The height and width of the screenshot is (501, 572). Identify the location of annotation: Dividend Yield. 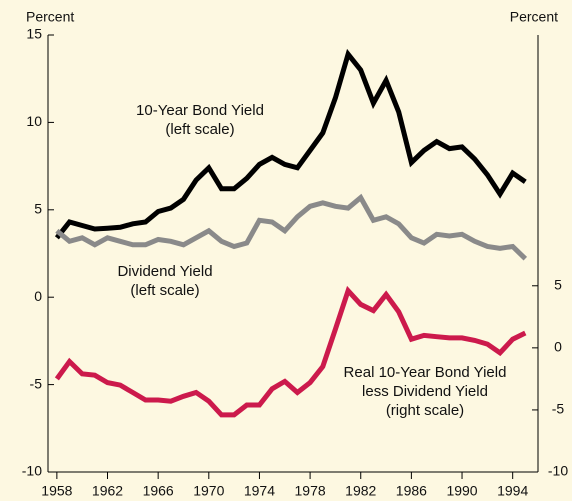
(164, 271).